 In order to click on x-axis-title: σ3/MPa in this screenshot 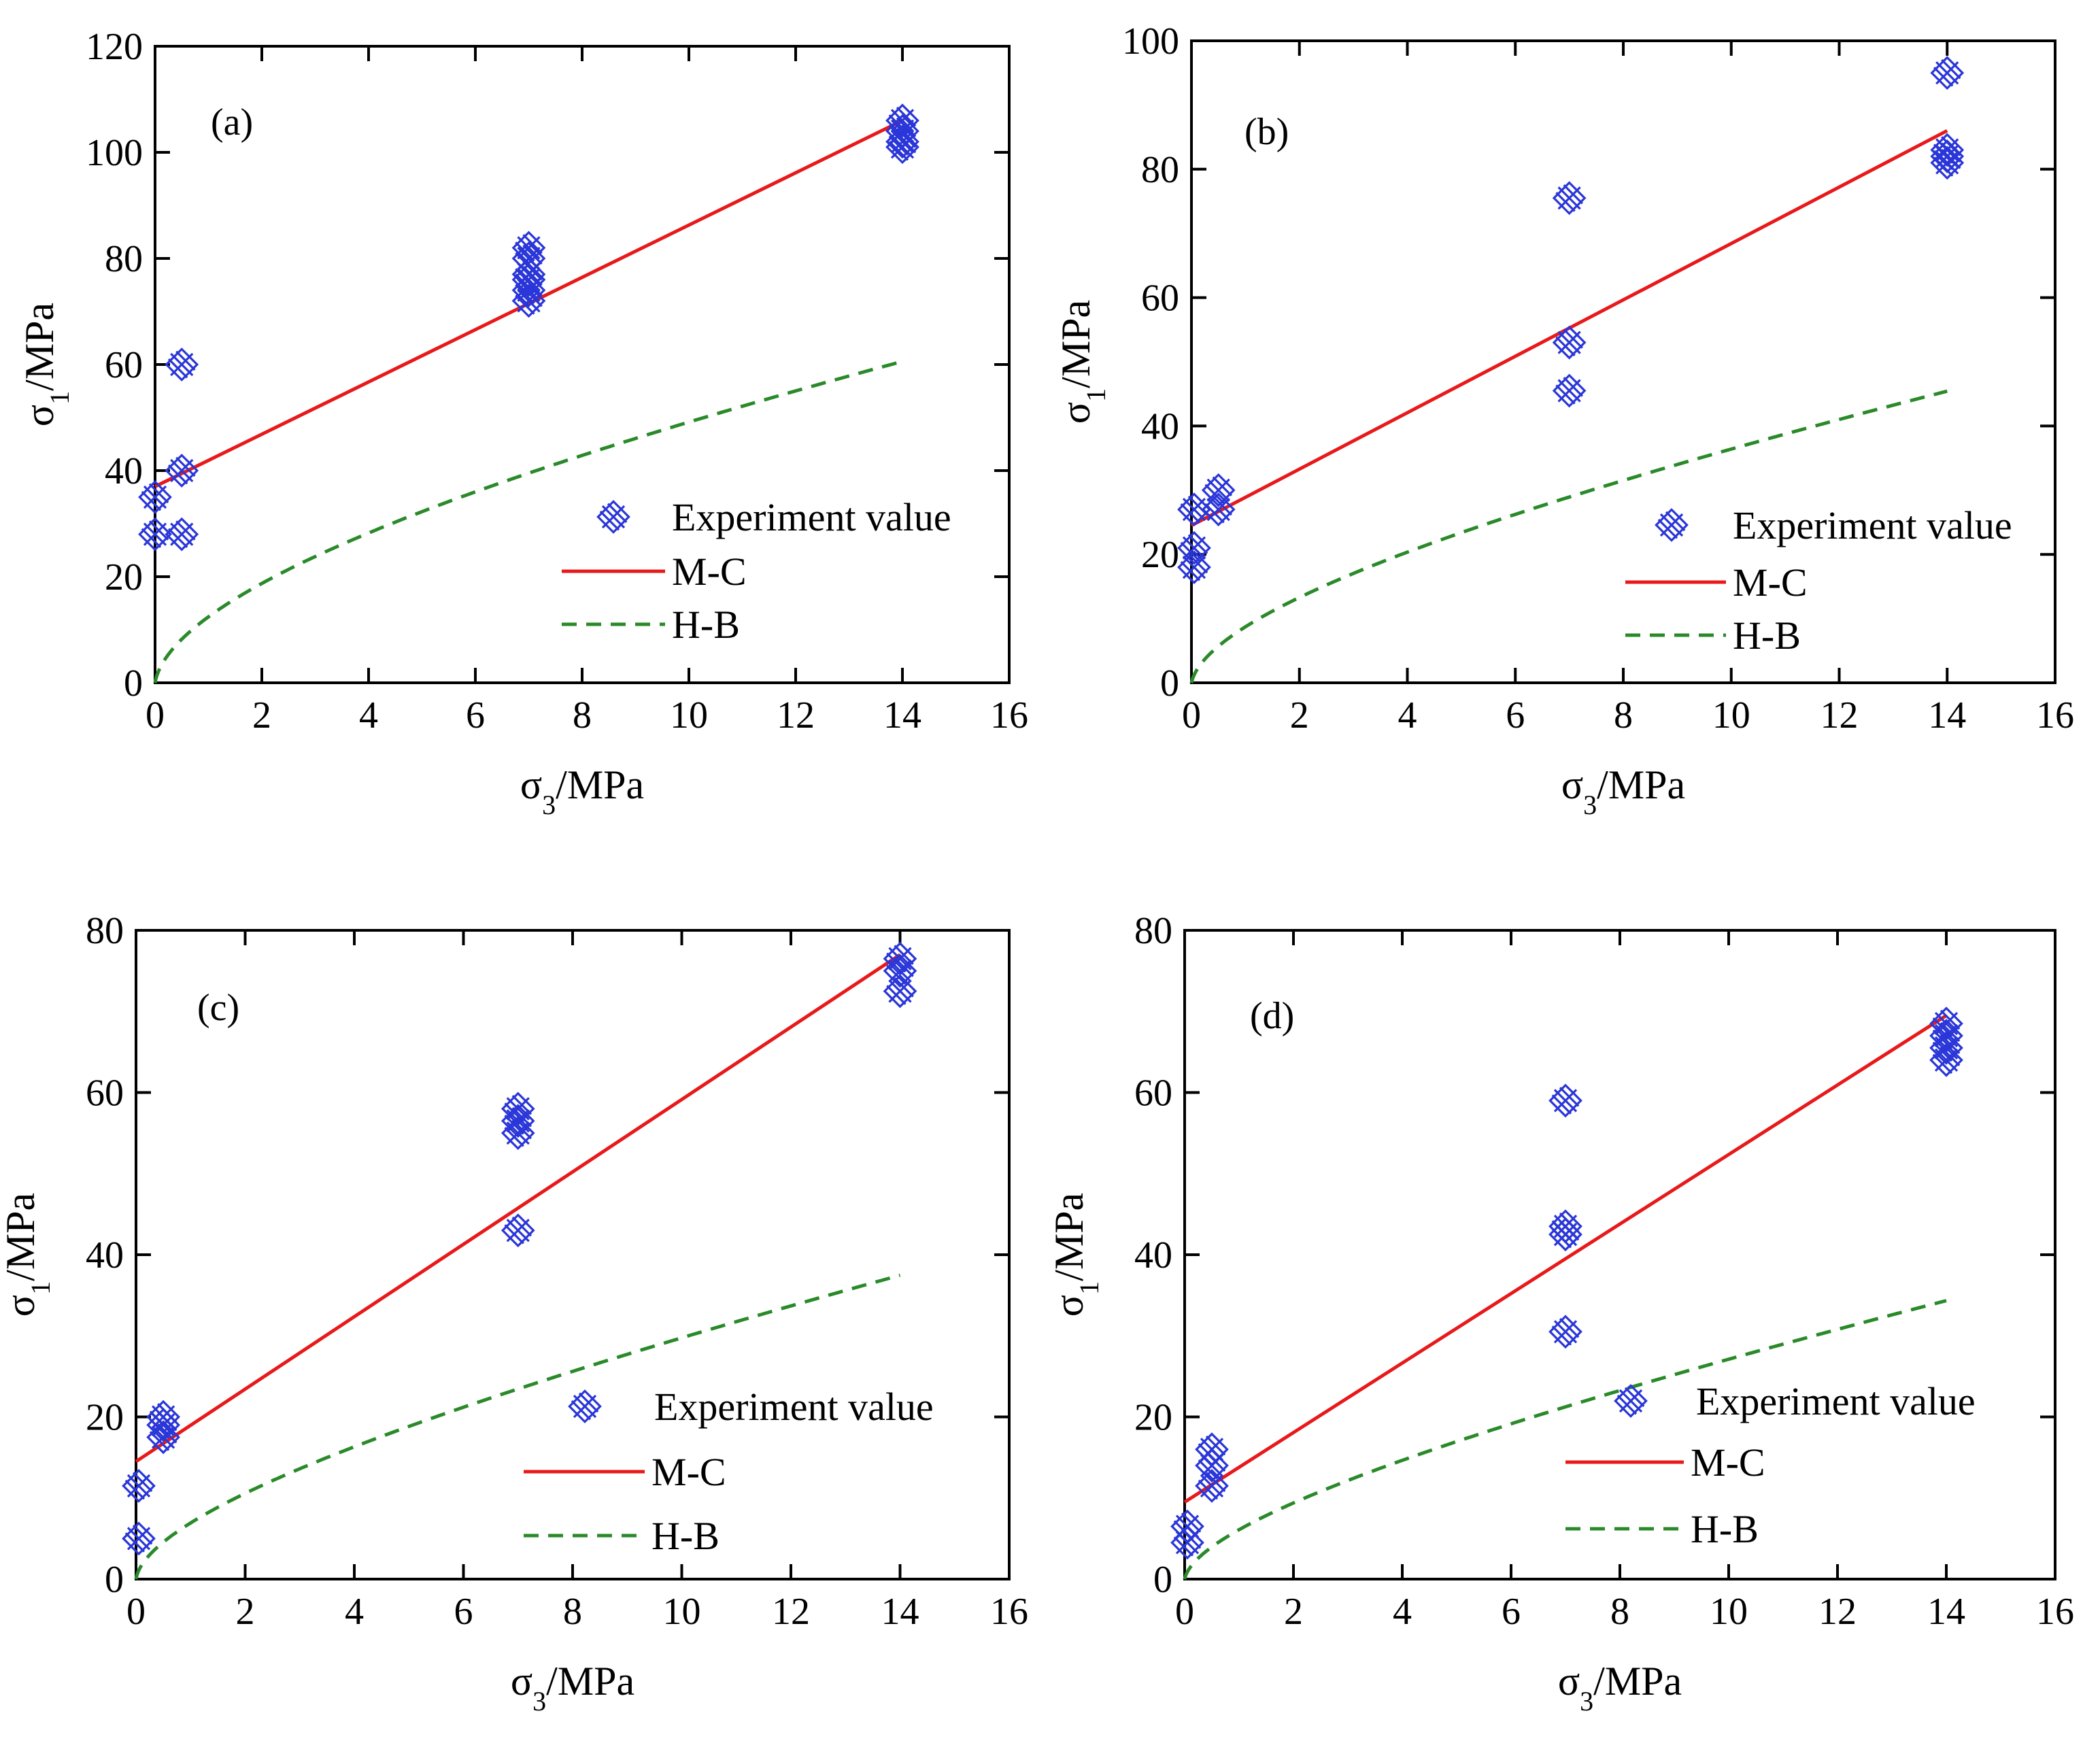, I will do `click(1620, 1687)`.